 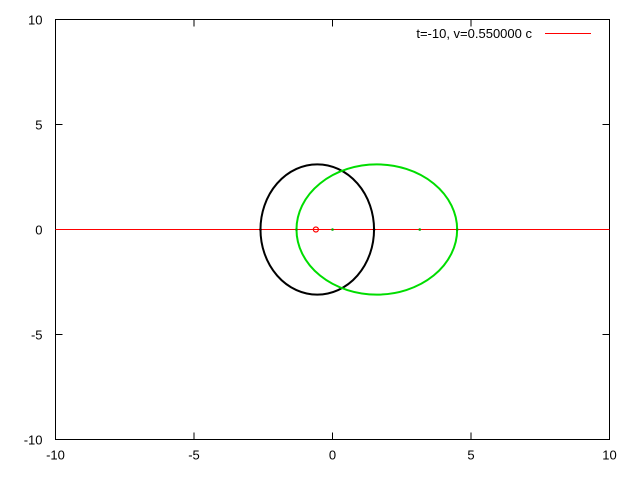 I want to click on legend-label: t=-10, v=0.550000 c, so click(x=474, y=33).